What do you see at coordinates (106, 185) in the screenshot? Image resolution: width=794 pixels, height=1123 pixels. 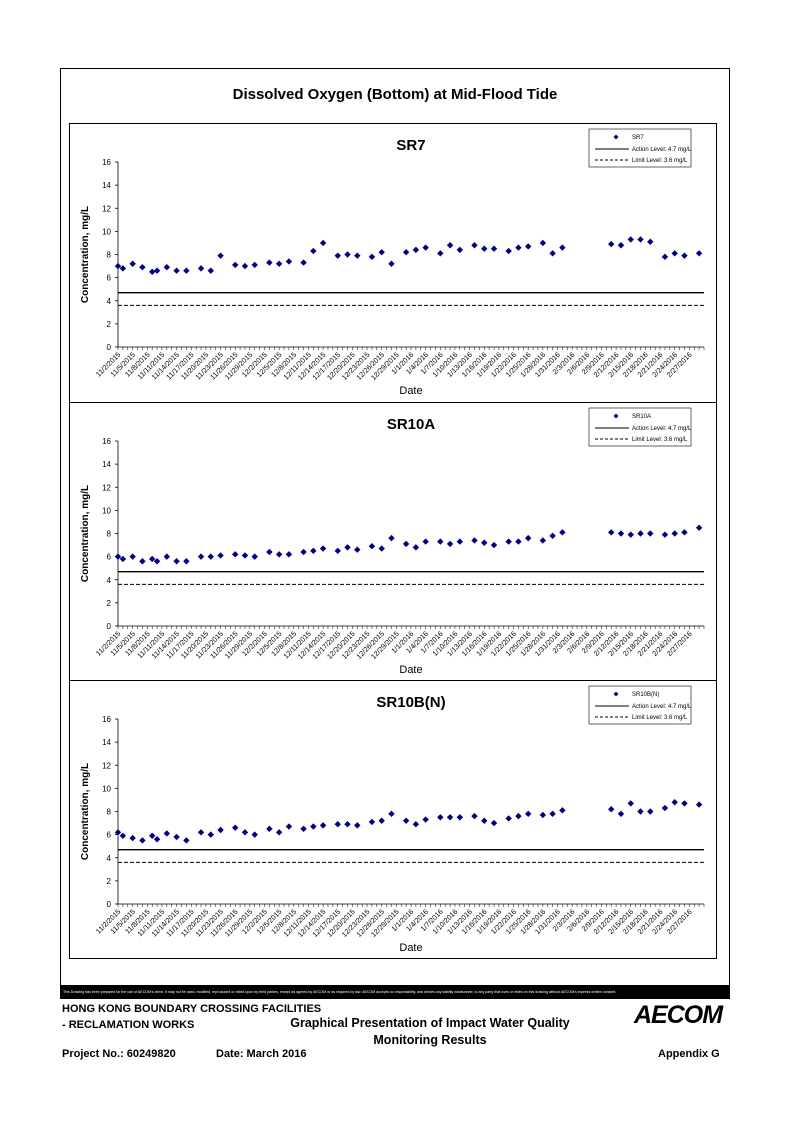 I see `y-tick-label: 14` at bounding box center [106, 185].